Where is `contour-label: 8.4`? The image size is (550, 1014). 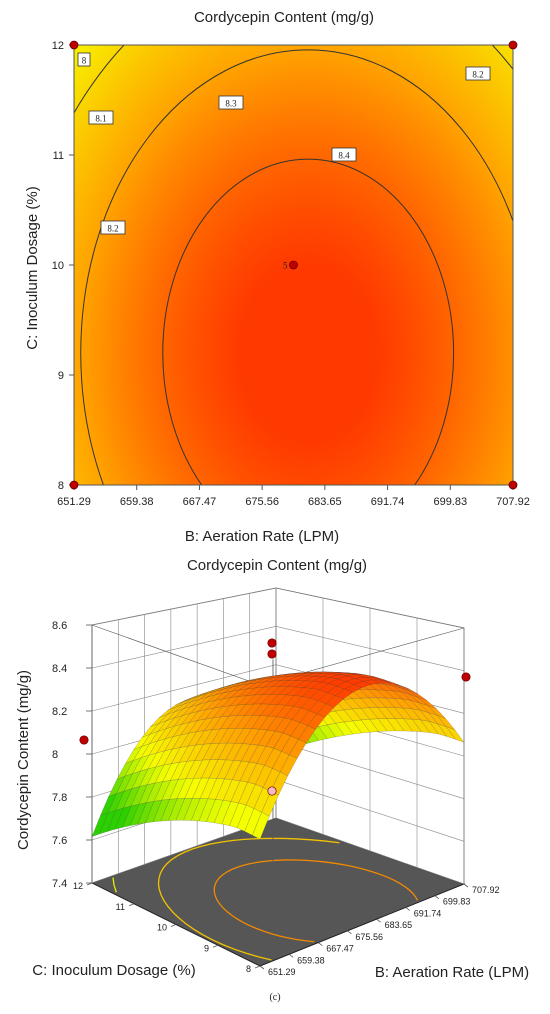 contour-label: 8.4 is located at coordinates (344, 156).